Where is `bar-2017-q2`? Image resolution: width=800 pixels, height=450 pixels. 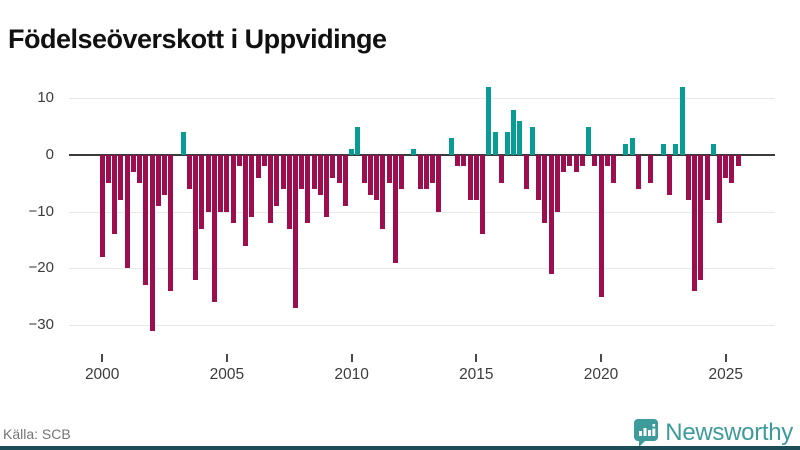 bar-2017-q2 is located at coordinates (532, 140).